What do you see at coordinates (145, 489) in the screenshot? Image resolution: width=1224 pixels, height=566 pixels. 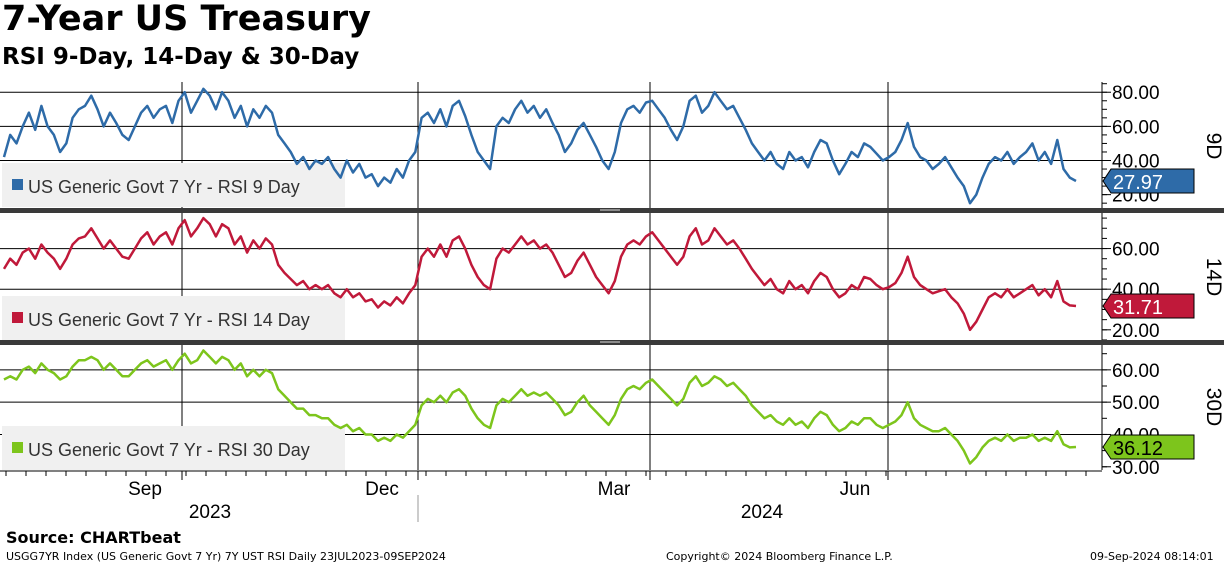 I see `x-tick-label: Sep` at bounding box center [145, 489].